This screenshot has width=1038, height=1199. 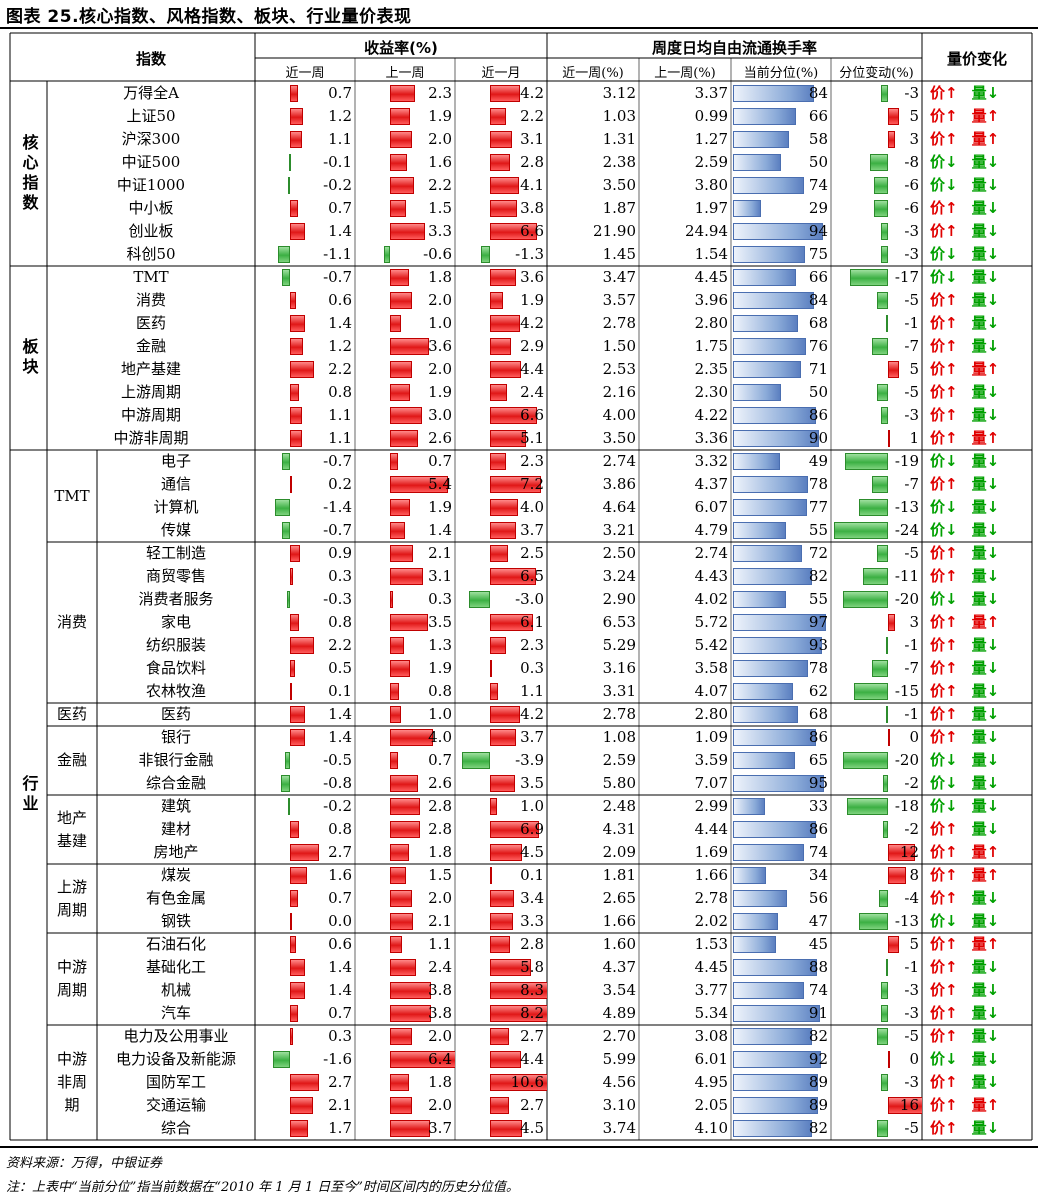 I want to click on return-value: 2.7, so click(x=532, y=1036).